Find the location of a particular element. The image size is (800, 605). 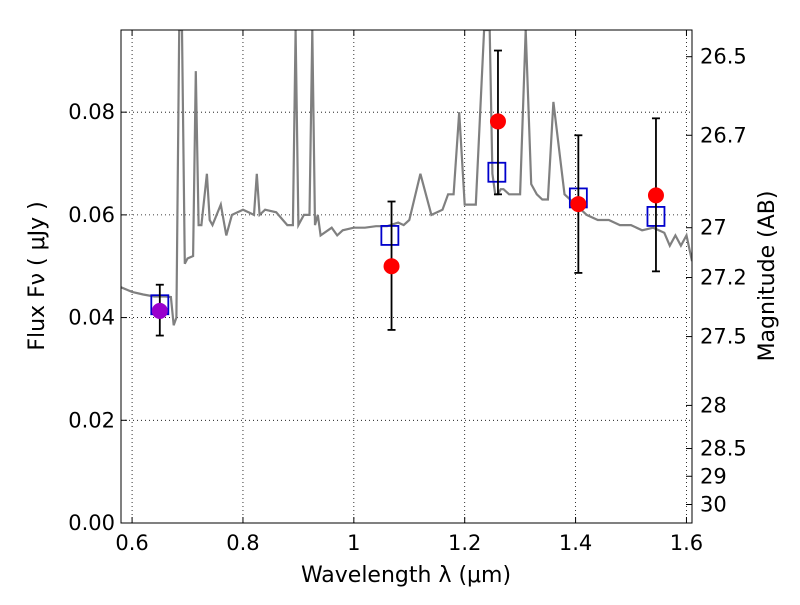

y-tick-label: 0.00 is located at coordinates (91, 523).